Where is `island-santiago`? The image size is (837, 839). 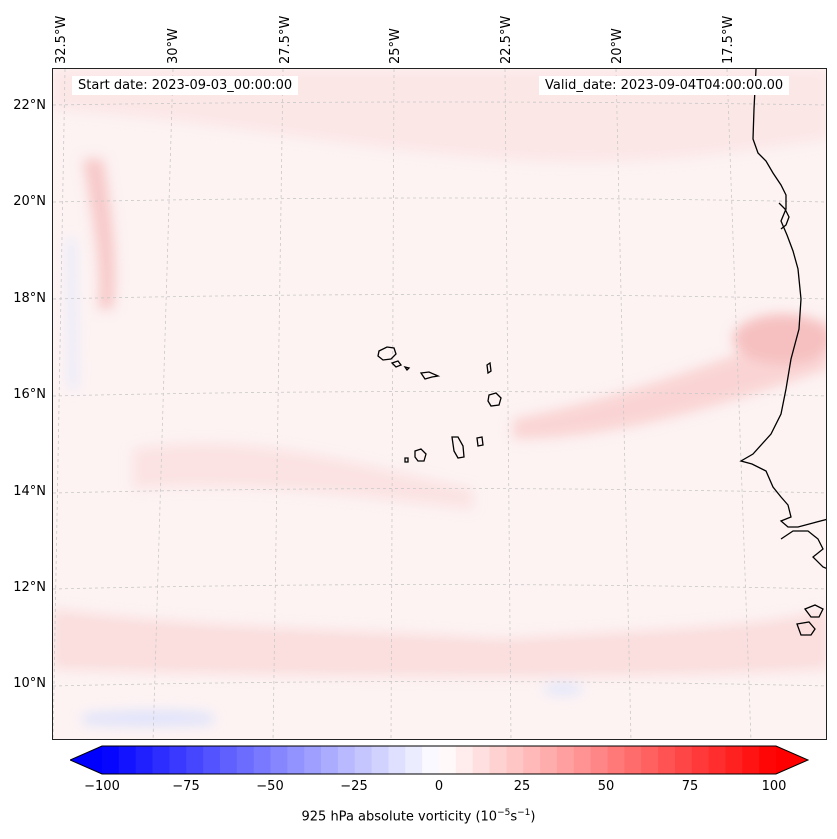 island-santiago is located at coordinates (458, 447).